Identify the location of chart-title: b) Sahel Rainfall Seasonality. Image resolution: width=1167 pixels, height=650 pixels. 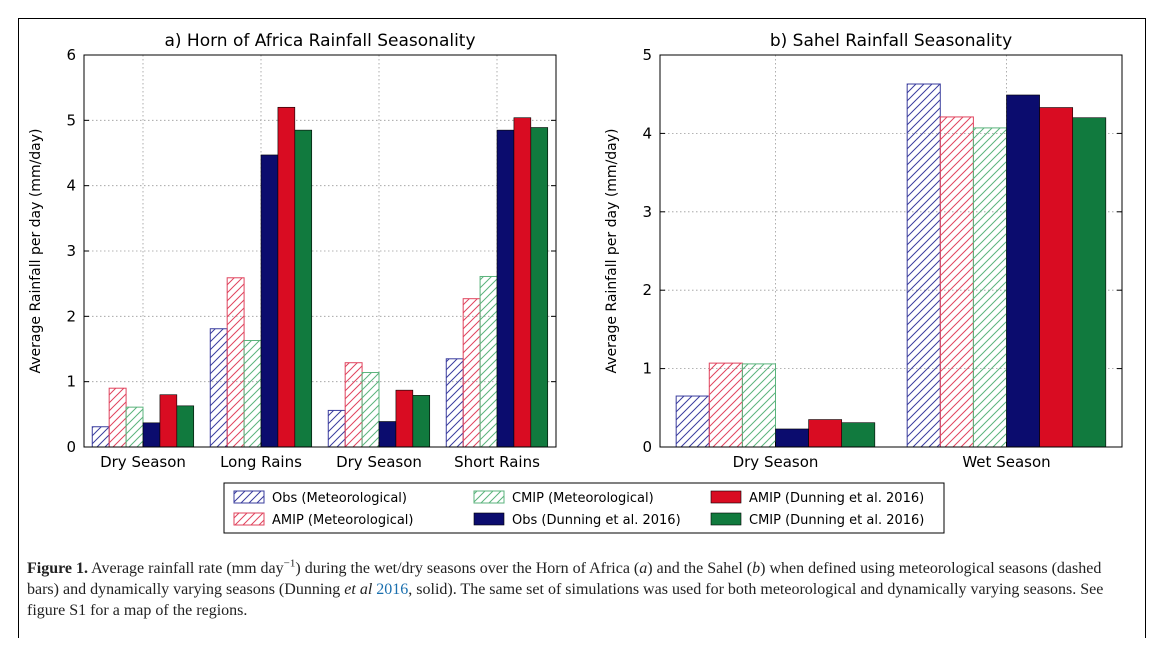
(891, 41).